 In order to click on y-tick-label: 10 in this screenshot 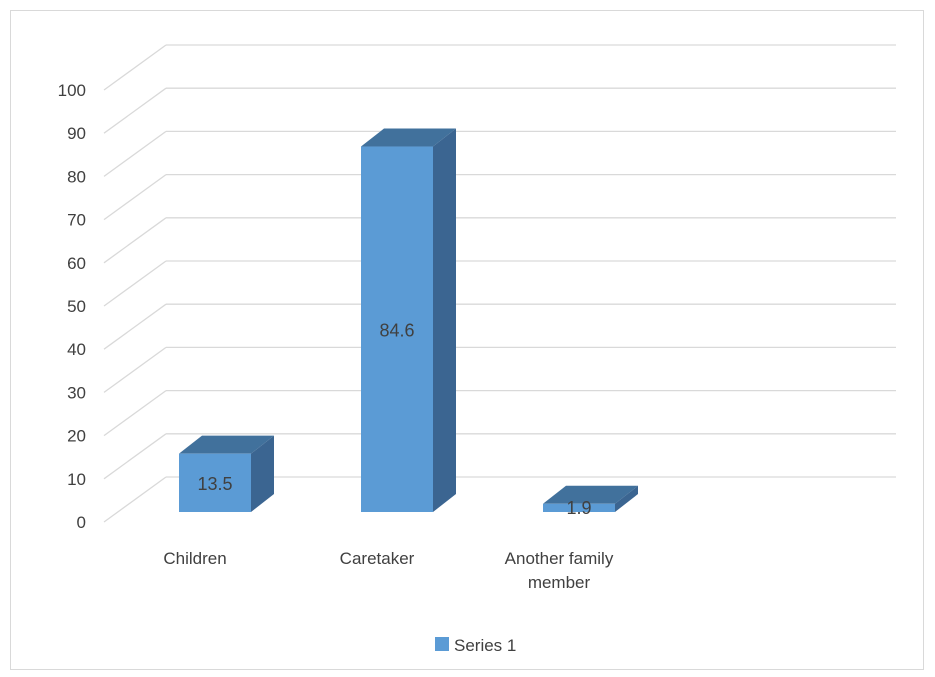, I will do `click(76, 479)`.